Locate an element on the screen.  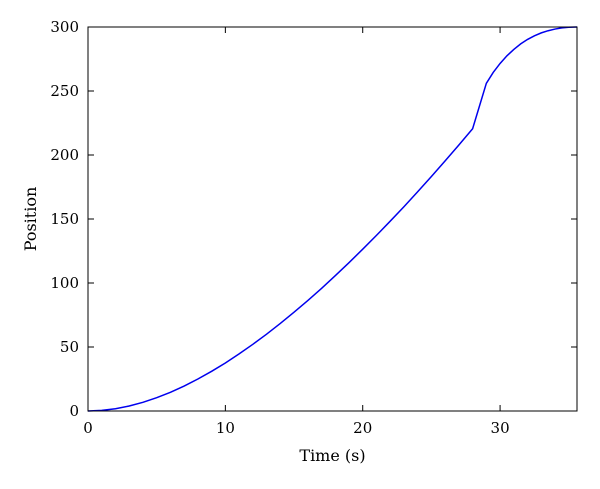
x-tick-label-0: 0 is located at coordinates (88, 428).